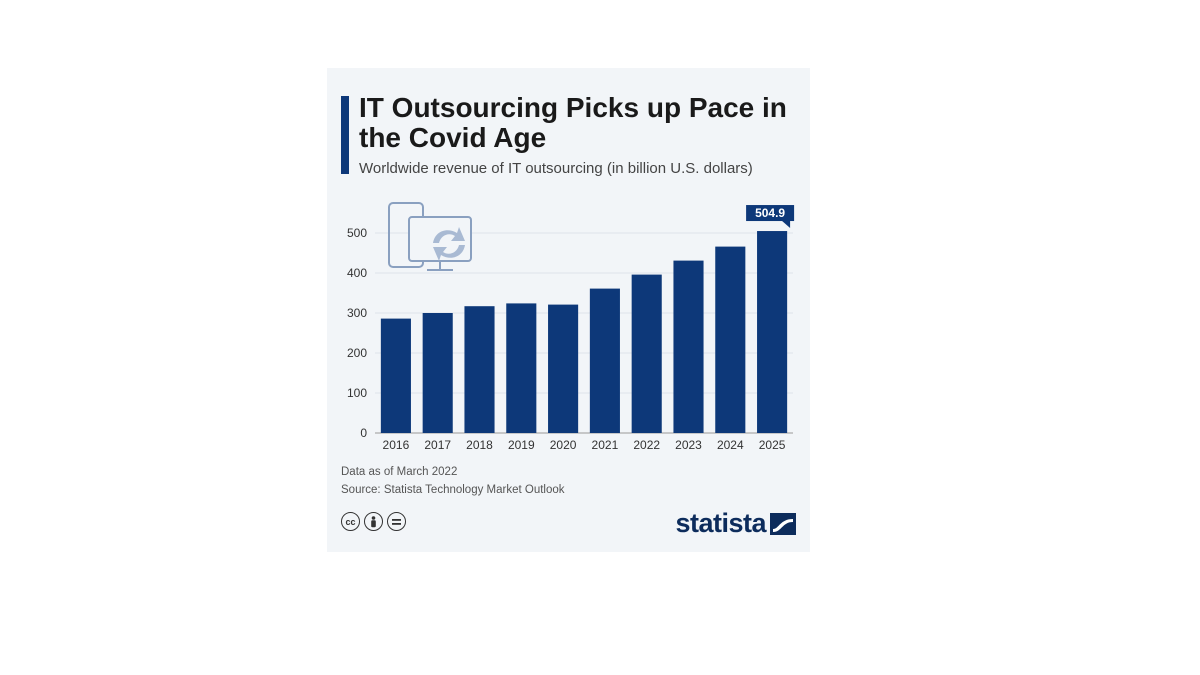  What do you see at coordinates (357, 353) in the screenshot?
I see `y-tick-label: 200` at bounding box center [357, 353].